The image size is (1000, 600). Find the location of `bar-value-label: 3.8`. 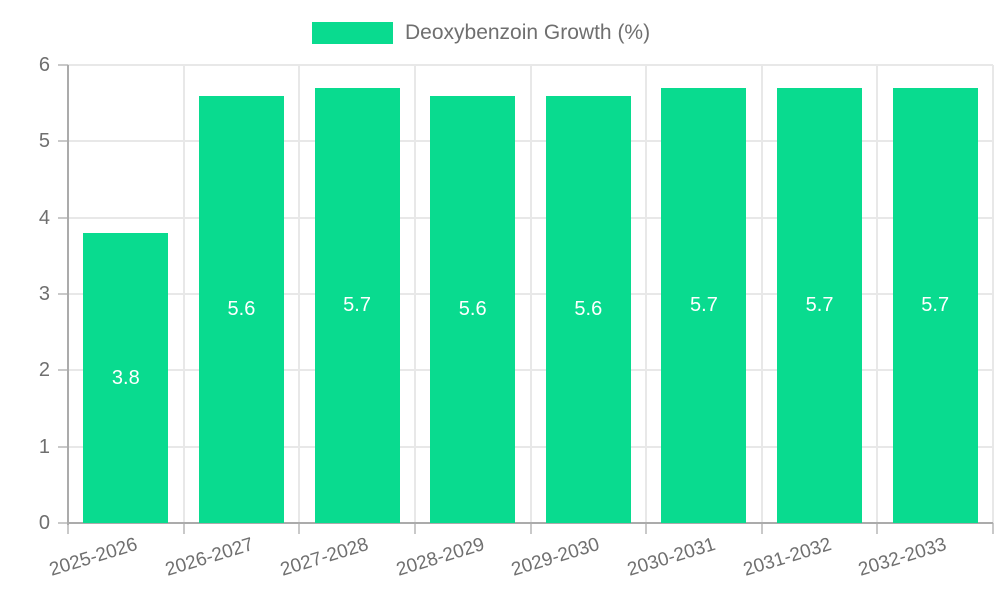

bar-value-label: 3.8 is located at coordinates (125, 377).